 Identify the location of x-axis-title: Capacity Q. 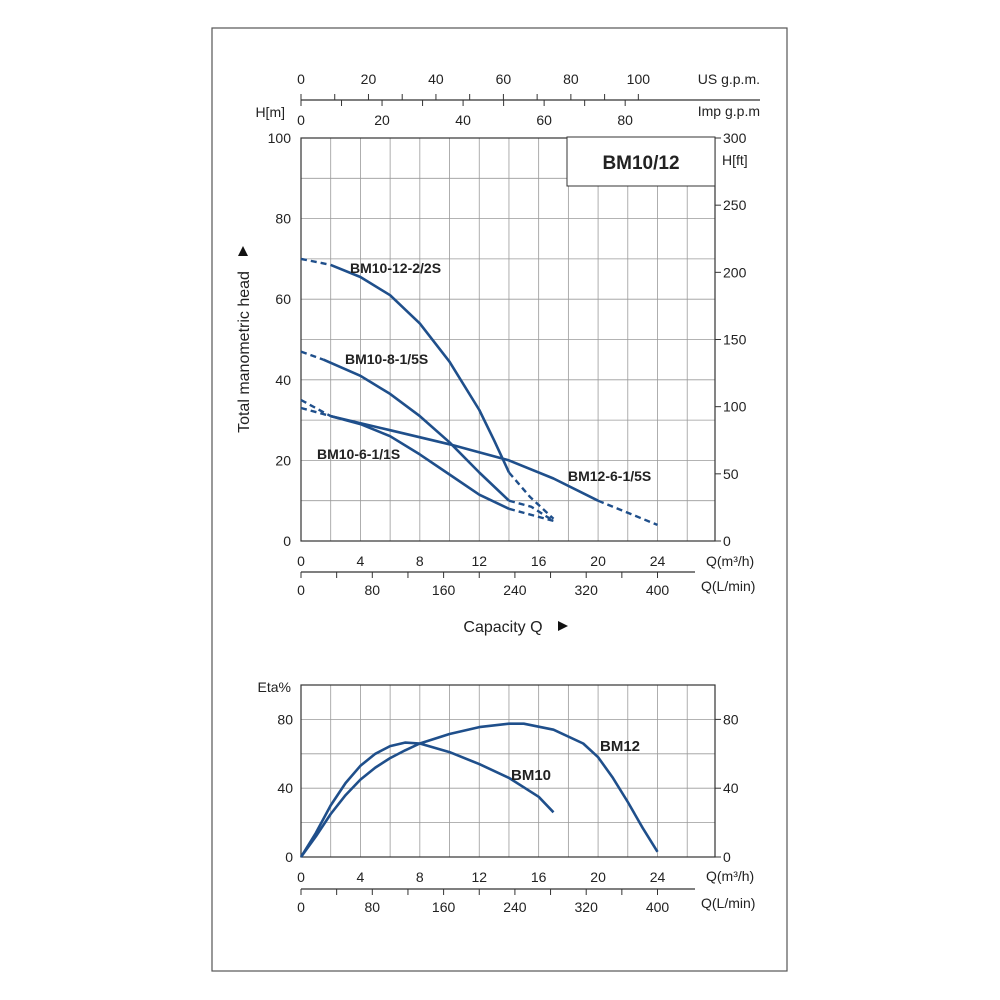
(502, 627).